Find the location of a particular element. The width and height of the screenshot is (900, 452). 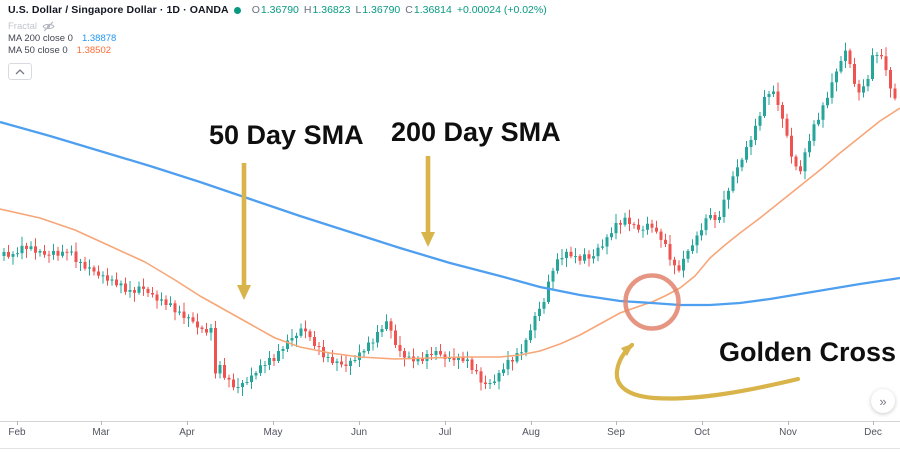

axis-month-label: Jul is located at coordinates (445, 432).